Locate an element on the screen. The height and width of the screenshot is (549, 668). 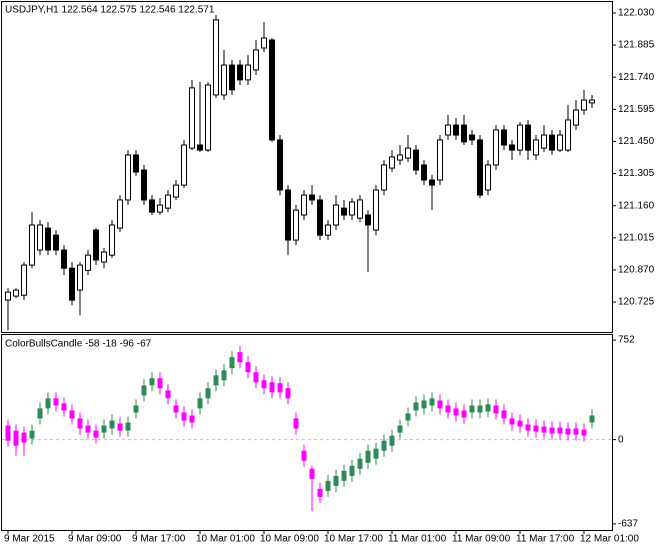
y-tick-label: 121.450 is located at coordinates (636, 141).